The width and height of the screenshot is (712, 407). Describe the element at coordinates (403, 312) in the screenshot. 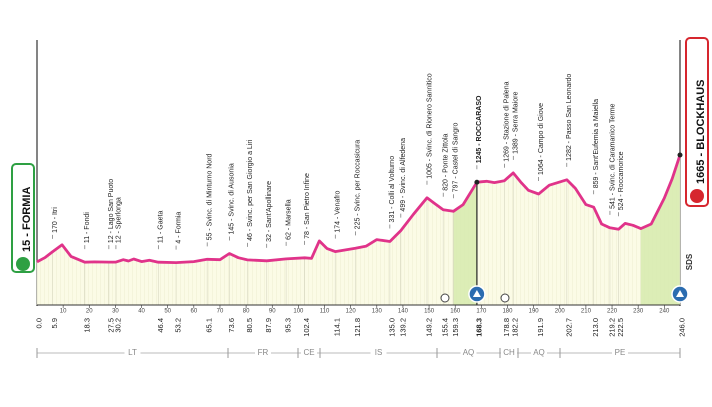

I see `x-tick-label: 140` at that location.